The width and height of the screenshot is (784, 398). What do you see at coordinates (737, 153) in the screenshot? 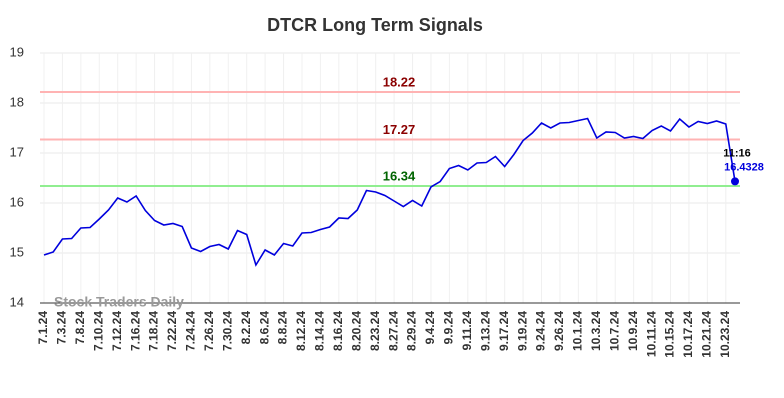
I see `last-time: 11:16` at bounding box center [737, 153].